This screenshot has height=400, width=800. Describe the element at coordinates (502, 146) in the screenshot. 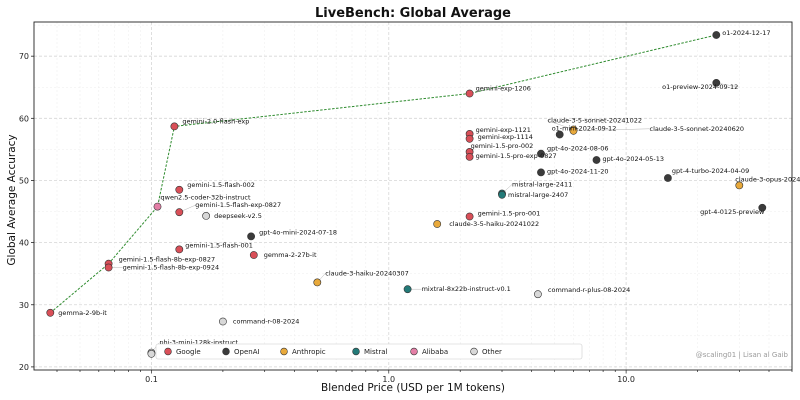

I see `point-label: gemini-1.5-pro-002` at that location.